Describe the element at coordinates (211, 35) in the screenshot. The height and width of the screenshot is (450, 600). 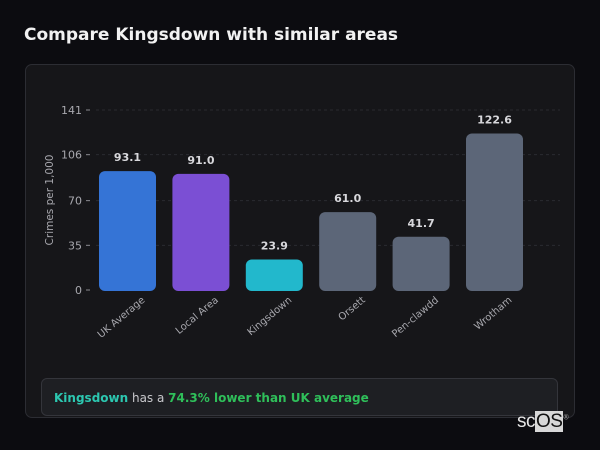
I see `page-title: Compare Kingsdown with similar areas` at that location.